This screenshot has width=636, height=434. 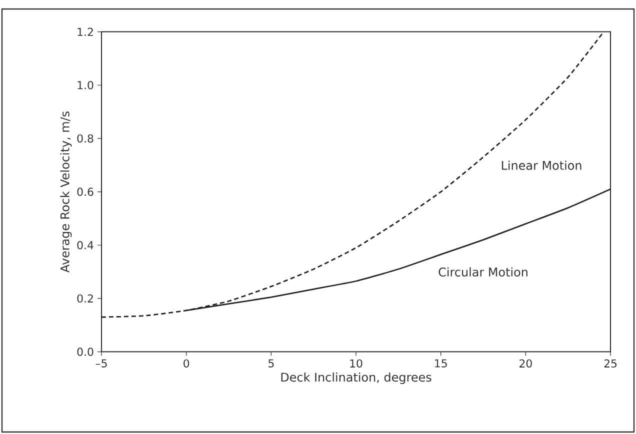 I want to click on x-axis-title: Deck Inclination, degrees, so click(x=356, y=378).